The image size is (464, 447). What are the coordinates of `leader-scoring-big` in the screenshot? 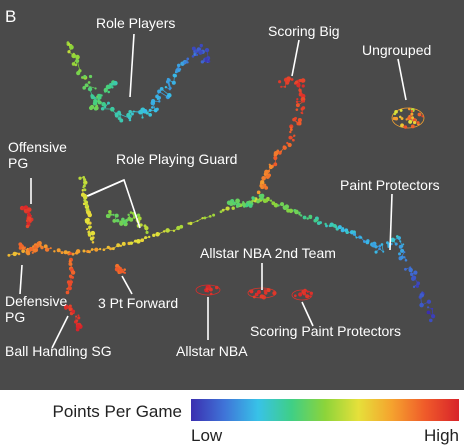 It's located at (295, 58).